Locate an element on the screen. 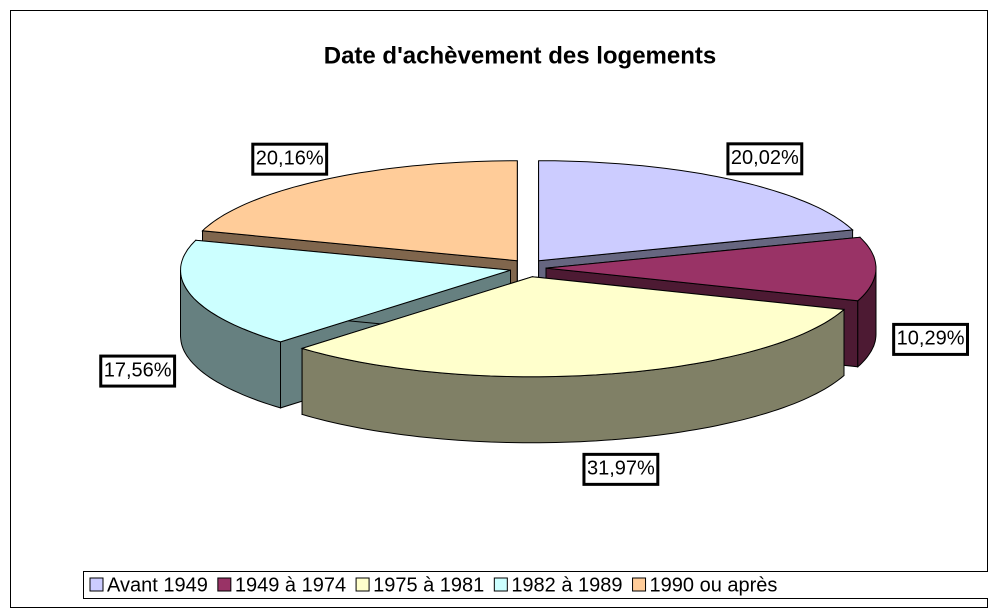  value-label: 17,56% is located at coordinates (138, 370).